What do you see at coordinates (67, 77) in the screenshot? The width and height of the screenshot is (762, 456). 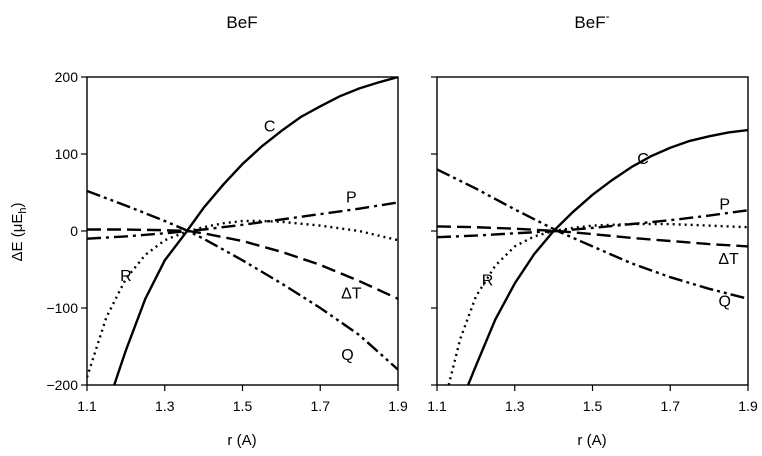 I see `y-tick-label: 200` at bounding box center [67, 77].